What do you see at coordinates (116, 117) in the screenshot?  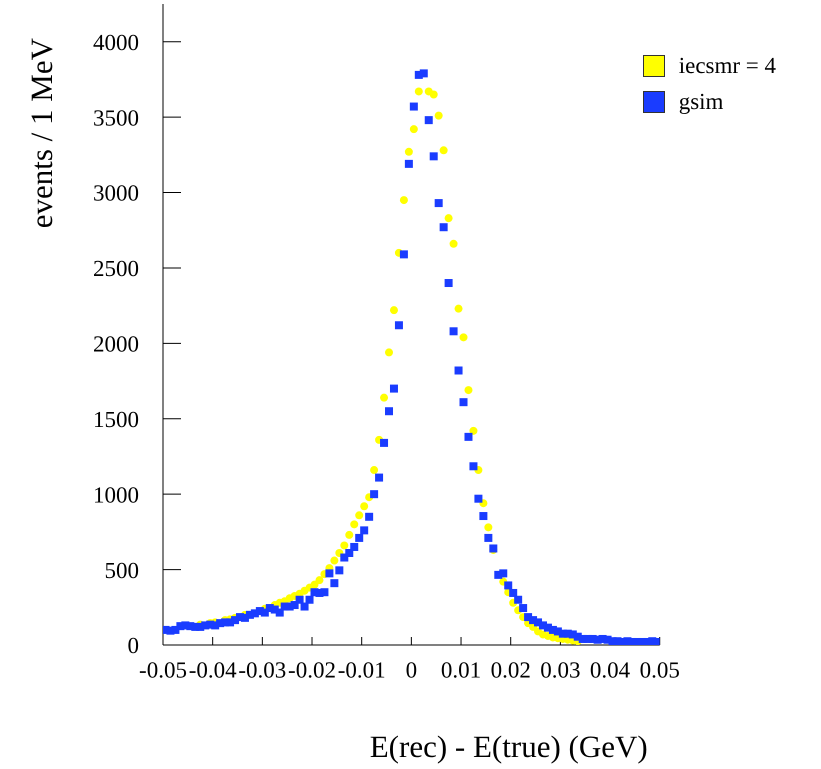 I see `y-tick-label: 3500` at bounding box center [116, 117].